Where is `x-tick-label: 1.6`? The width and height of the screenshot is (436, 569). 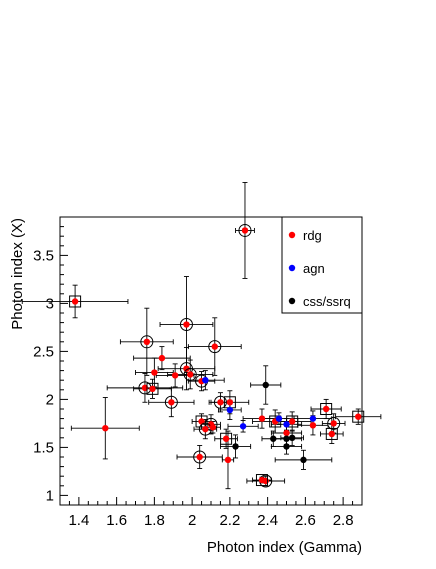
x-tick-label: 1.6 is located at coordinates (116, 520).